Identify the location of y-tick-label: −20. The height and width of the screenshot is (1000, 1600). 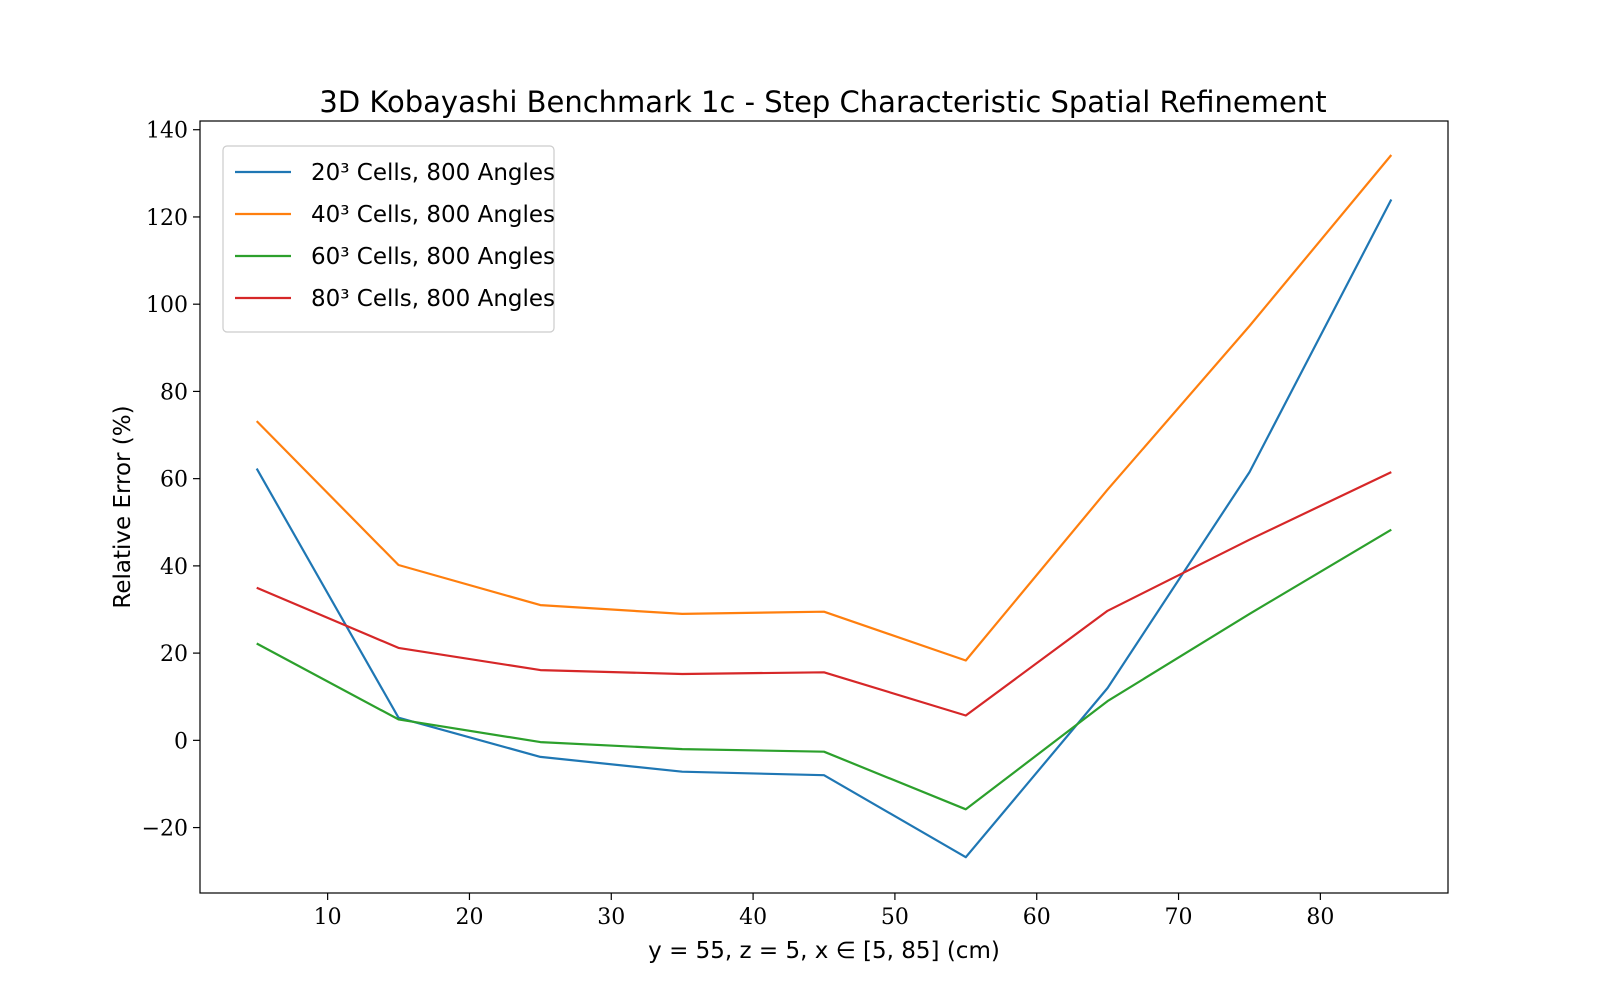
(165, 829).